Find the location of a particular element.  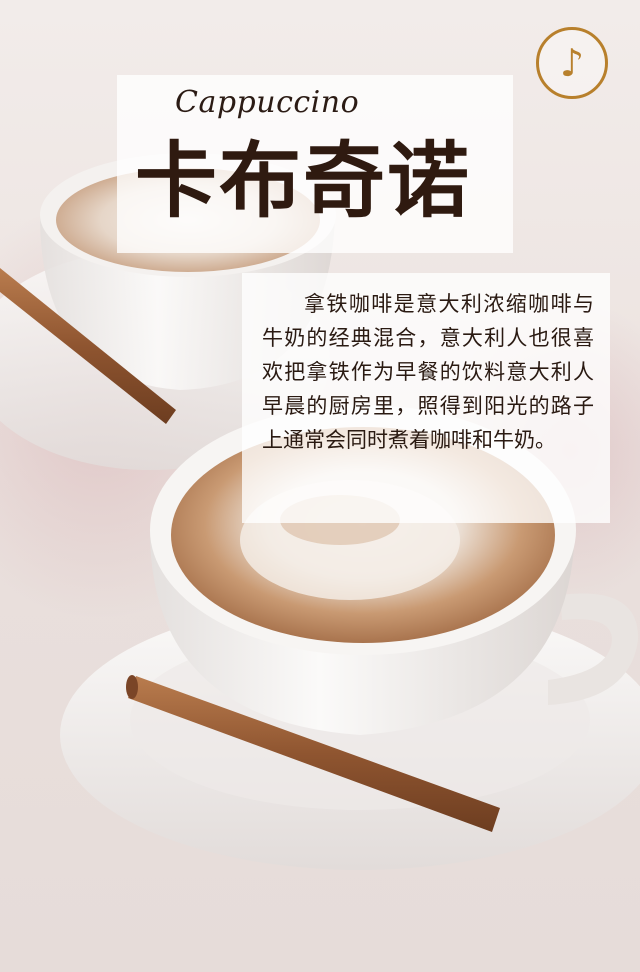

page-title: 卡布奇诺 is located at coordinates (303, 181).